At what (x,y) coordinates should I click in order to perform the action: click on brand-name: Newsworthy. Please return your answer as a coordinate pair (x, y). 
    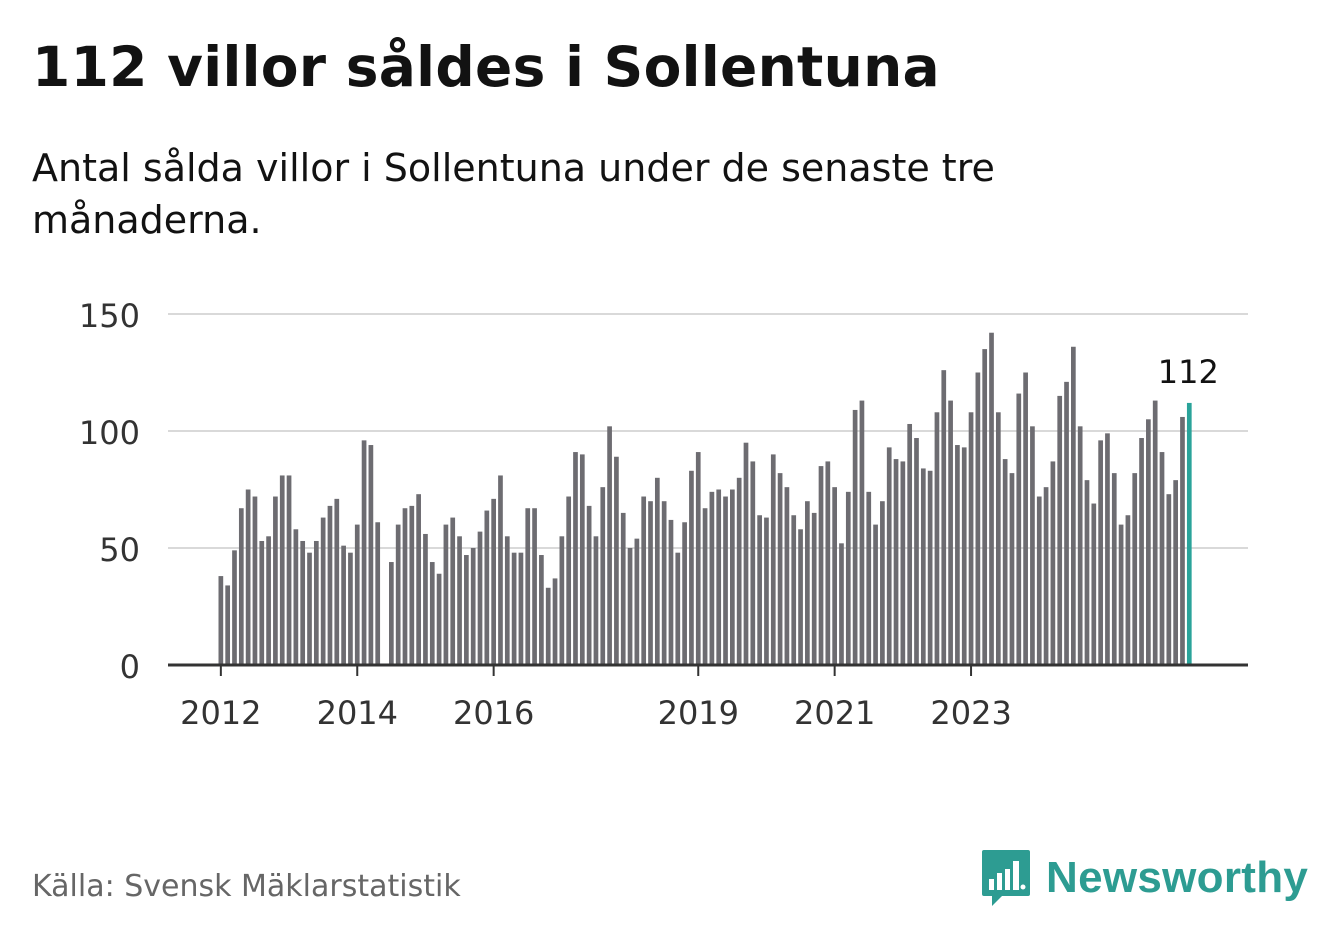
    Looking at the image, I should click on (1177, 877).